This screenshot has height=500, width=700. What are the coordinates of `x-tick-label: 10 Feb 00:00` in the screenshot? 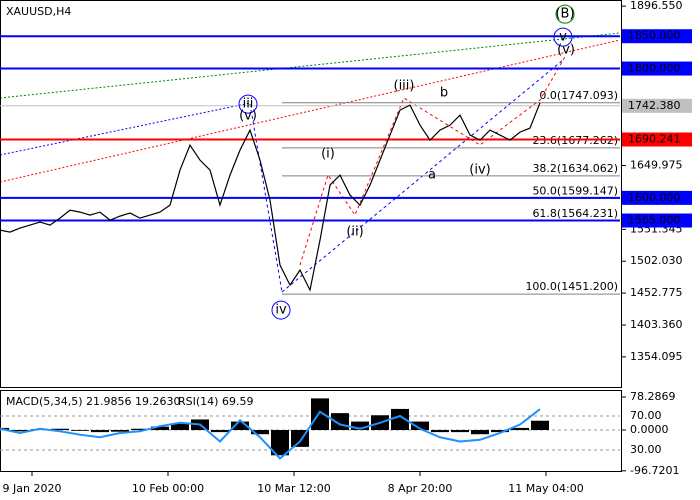 It's located at (168, 488).